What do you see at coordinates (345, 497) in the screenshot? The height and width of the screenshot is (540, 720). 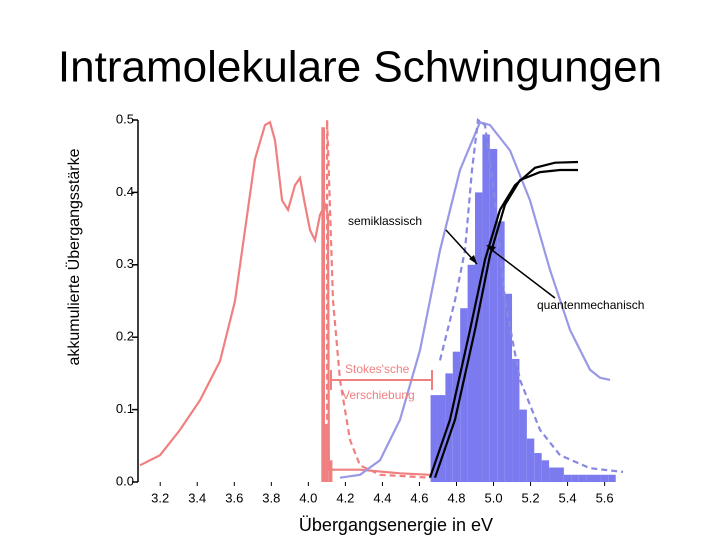 I see `x-tick-label: 4.2` at bounding box center [345, 497].